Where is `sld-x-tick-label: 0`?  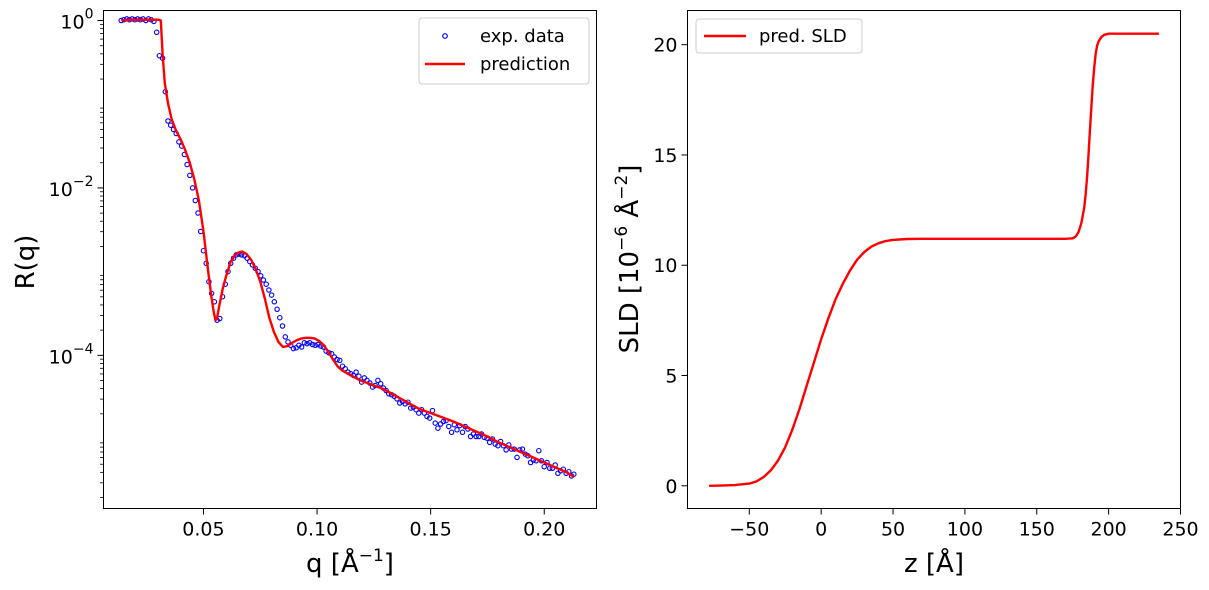
sld-x-tick-label: 0 is located at coordinates (821, 530).